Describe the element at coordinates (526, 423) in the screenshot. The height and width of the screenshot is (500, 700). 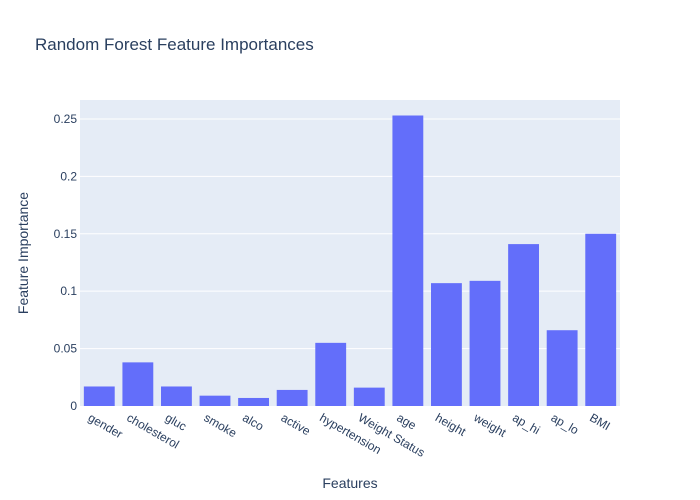
I see `x-tick-label: ap_hi` at that location.